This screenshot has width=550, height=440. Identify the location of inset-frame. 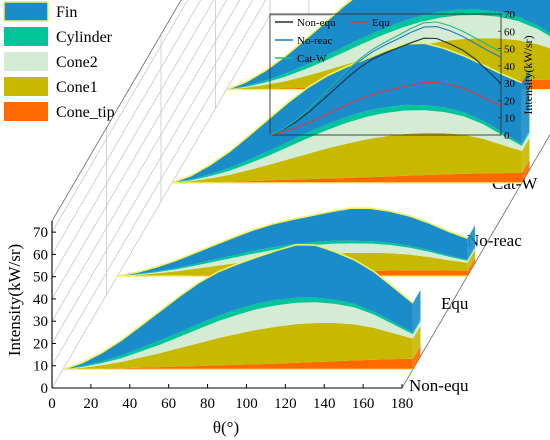
(385, 74).